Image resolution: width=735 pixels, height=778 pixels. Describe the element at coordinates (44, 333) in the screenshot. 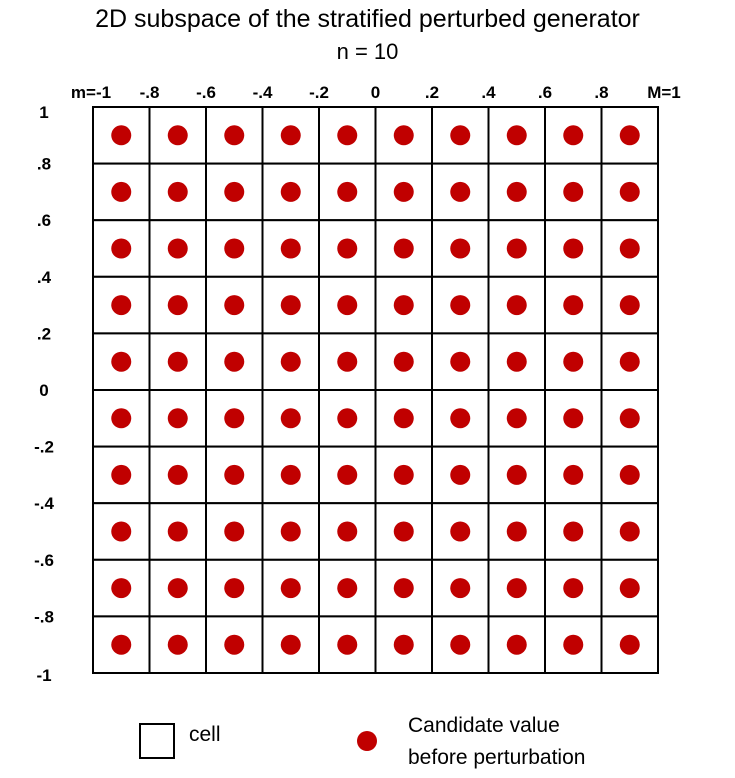

I see `y-tick-label: .2` at that location.